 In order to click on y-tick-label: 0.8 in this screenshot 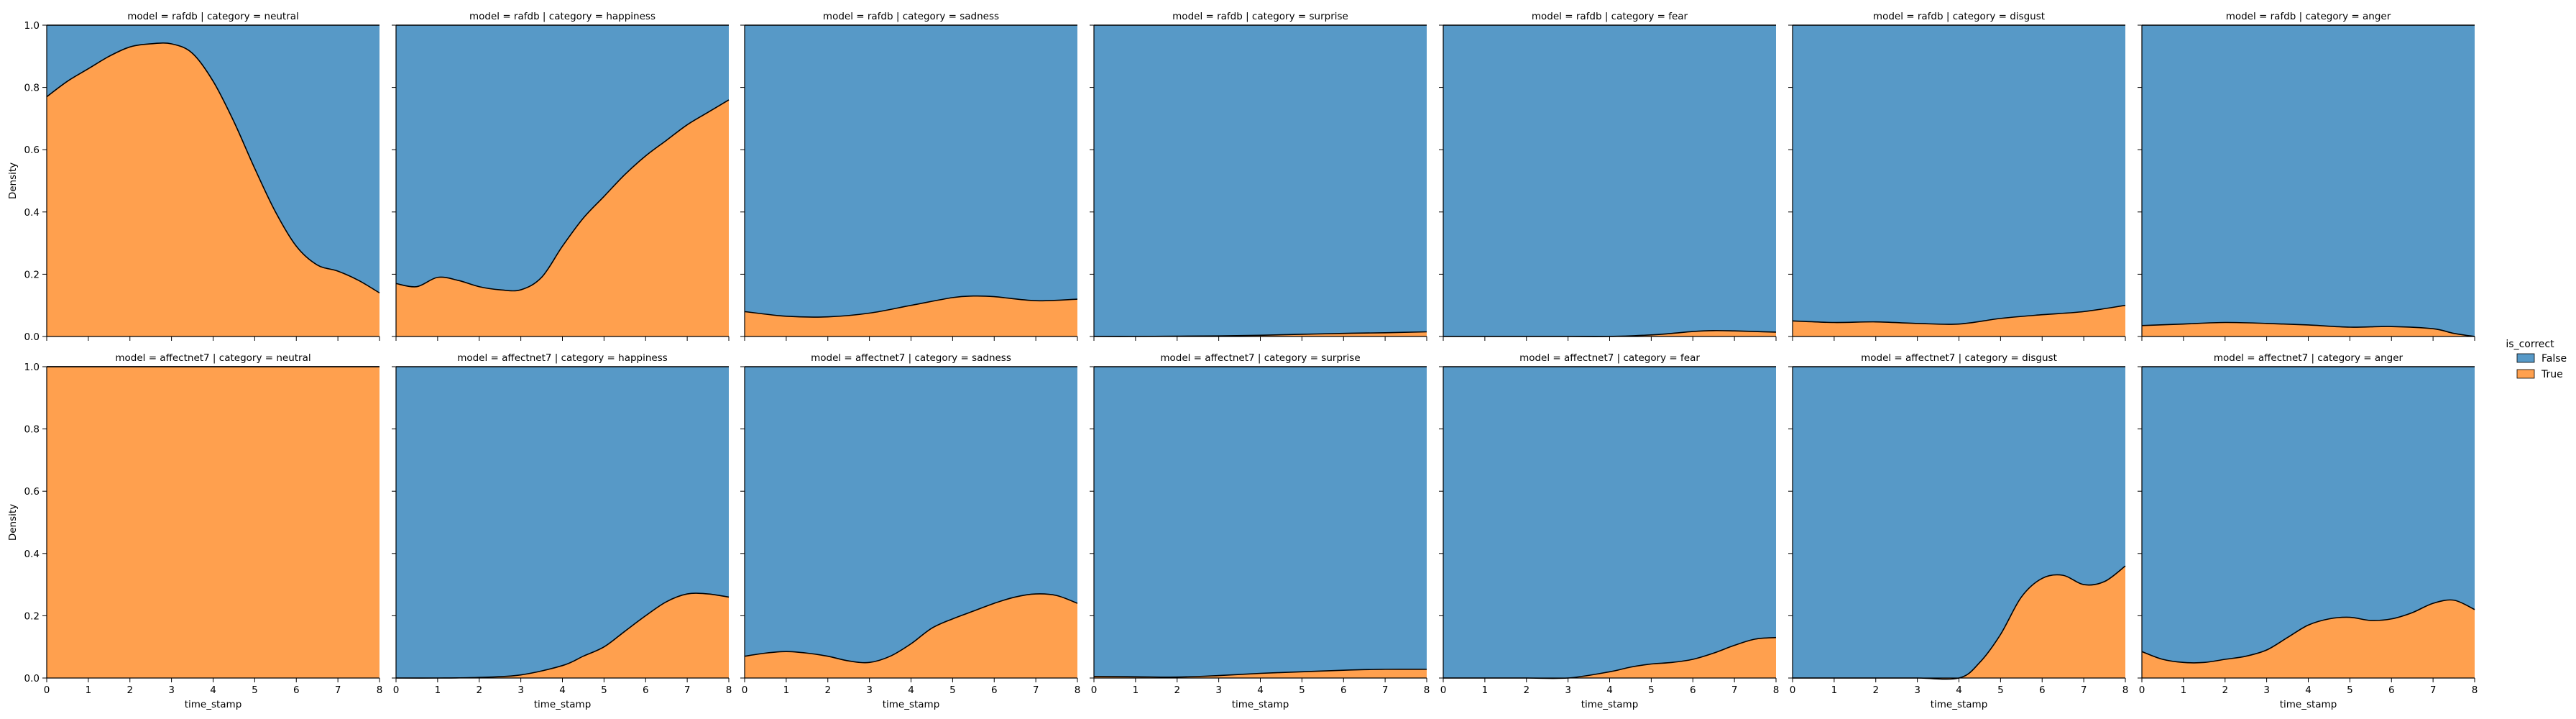, I will do `click(32, 88)`.